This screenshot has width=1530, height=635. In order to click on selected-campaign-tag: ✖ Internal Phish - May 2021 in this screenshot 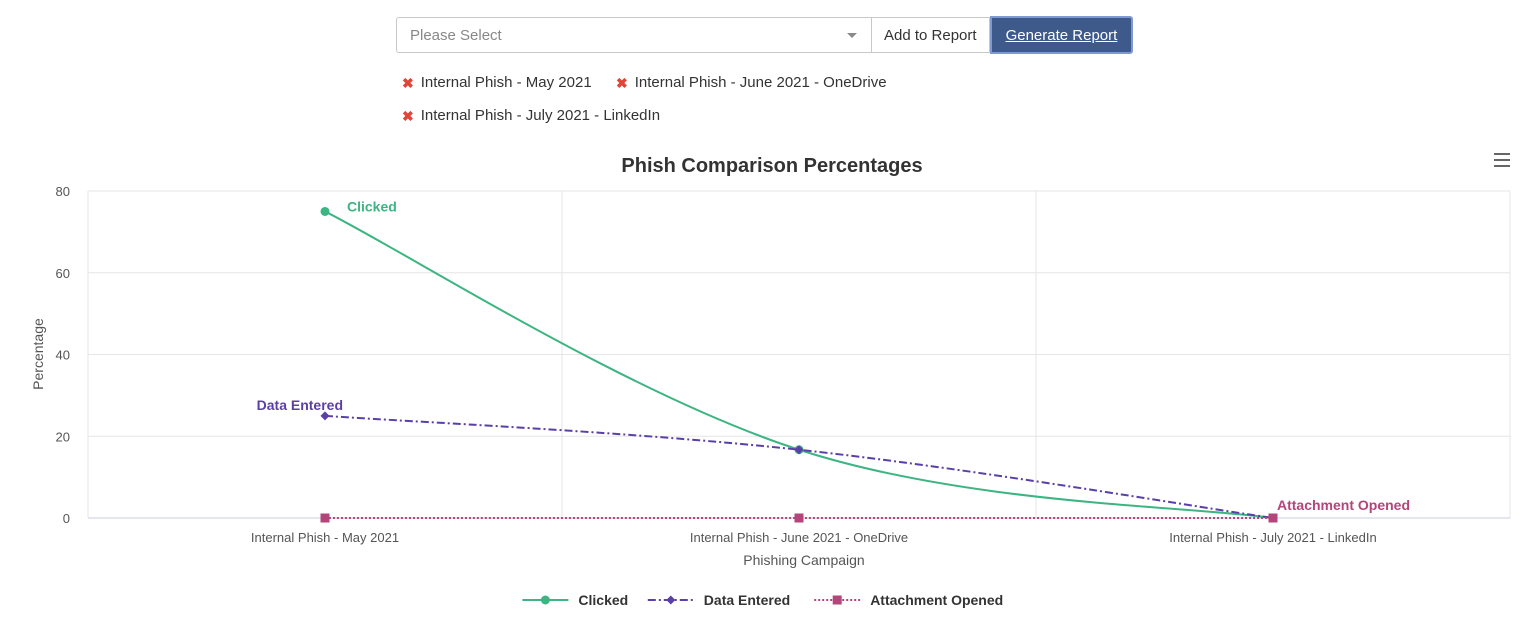, I will do `click(497, 82)`.